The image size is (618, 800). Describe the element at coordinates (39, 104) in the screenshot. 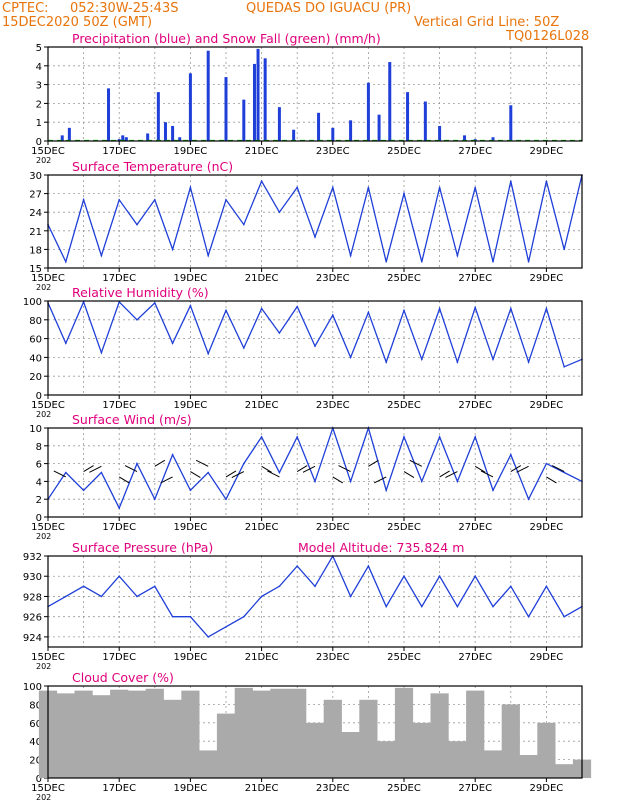

I see `y-tick-label: 2` at that location.